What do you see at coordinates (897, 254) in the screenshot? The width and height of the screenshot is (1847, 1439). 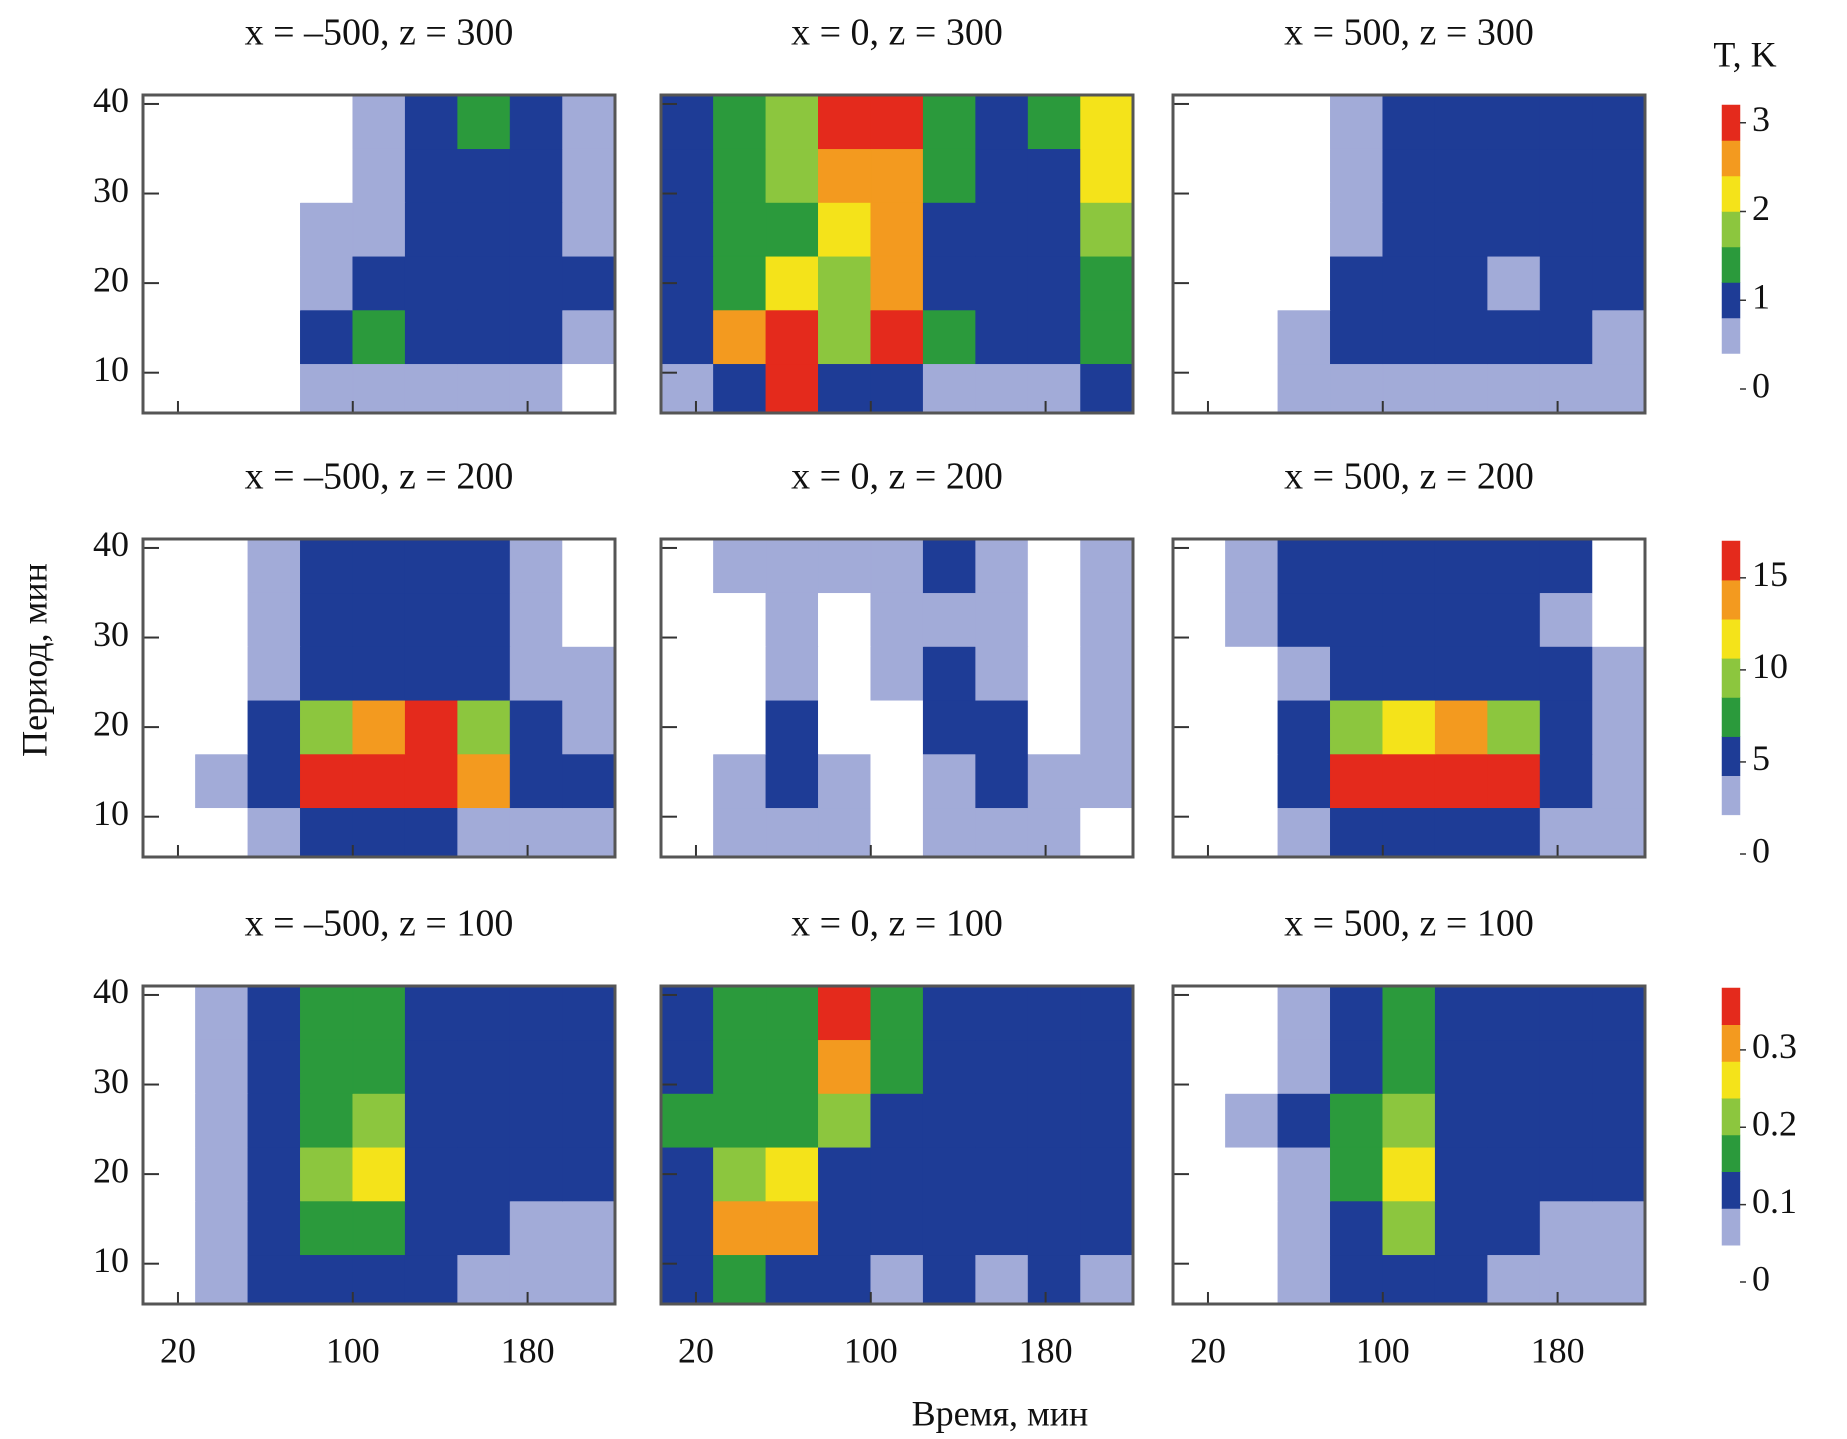 I see `panel-frame` at bounding box center [897, 254].